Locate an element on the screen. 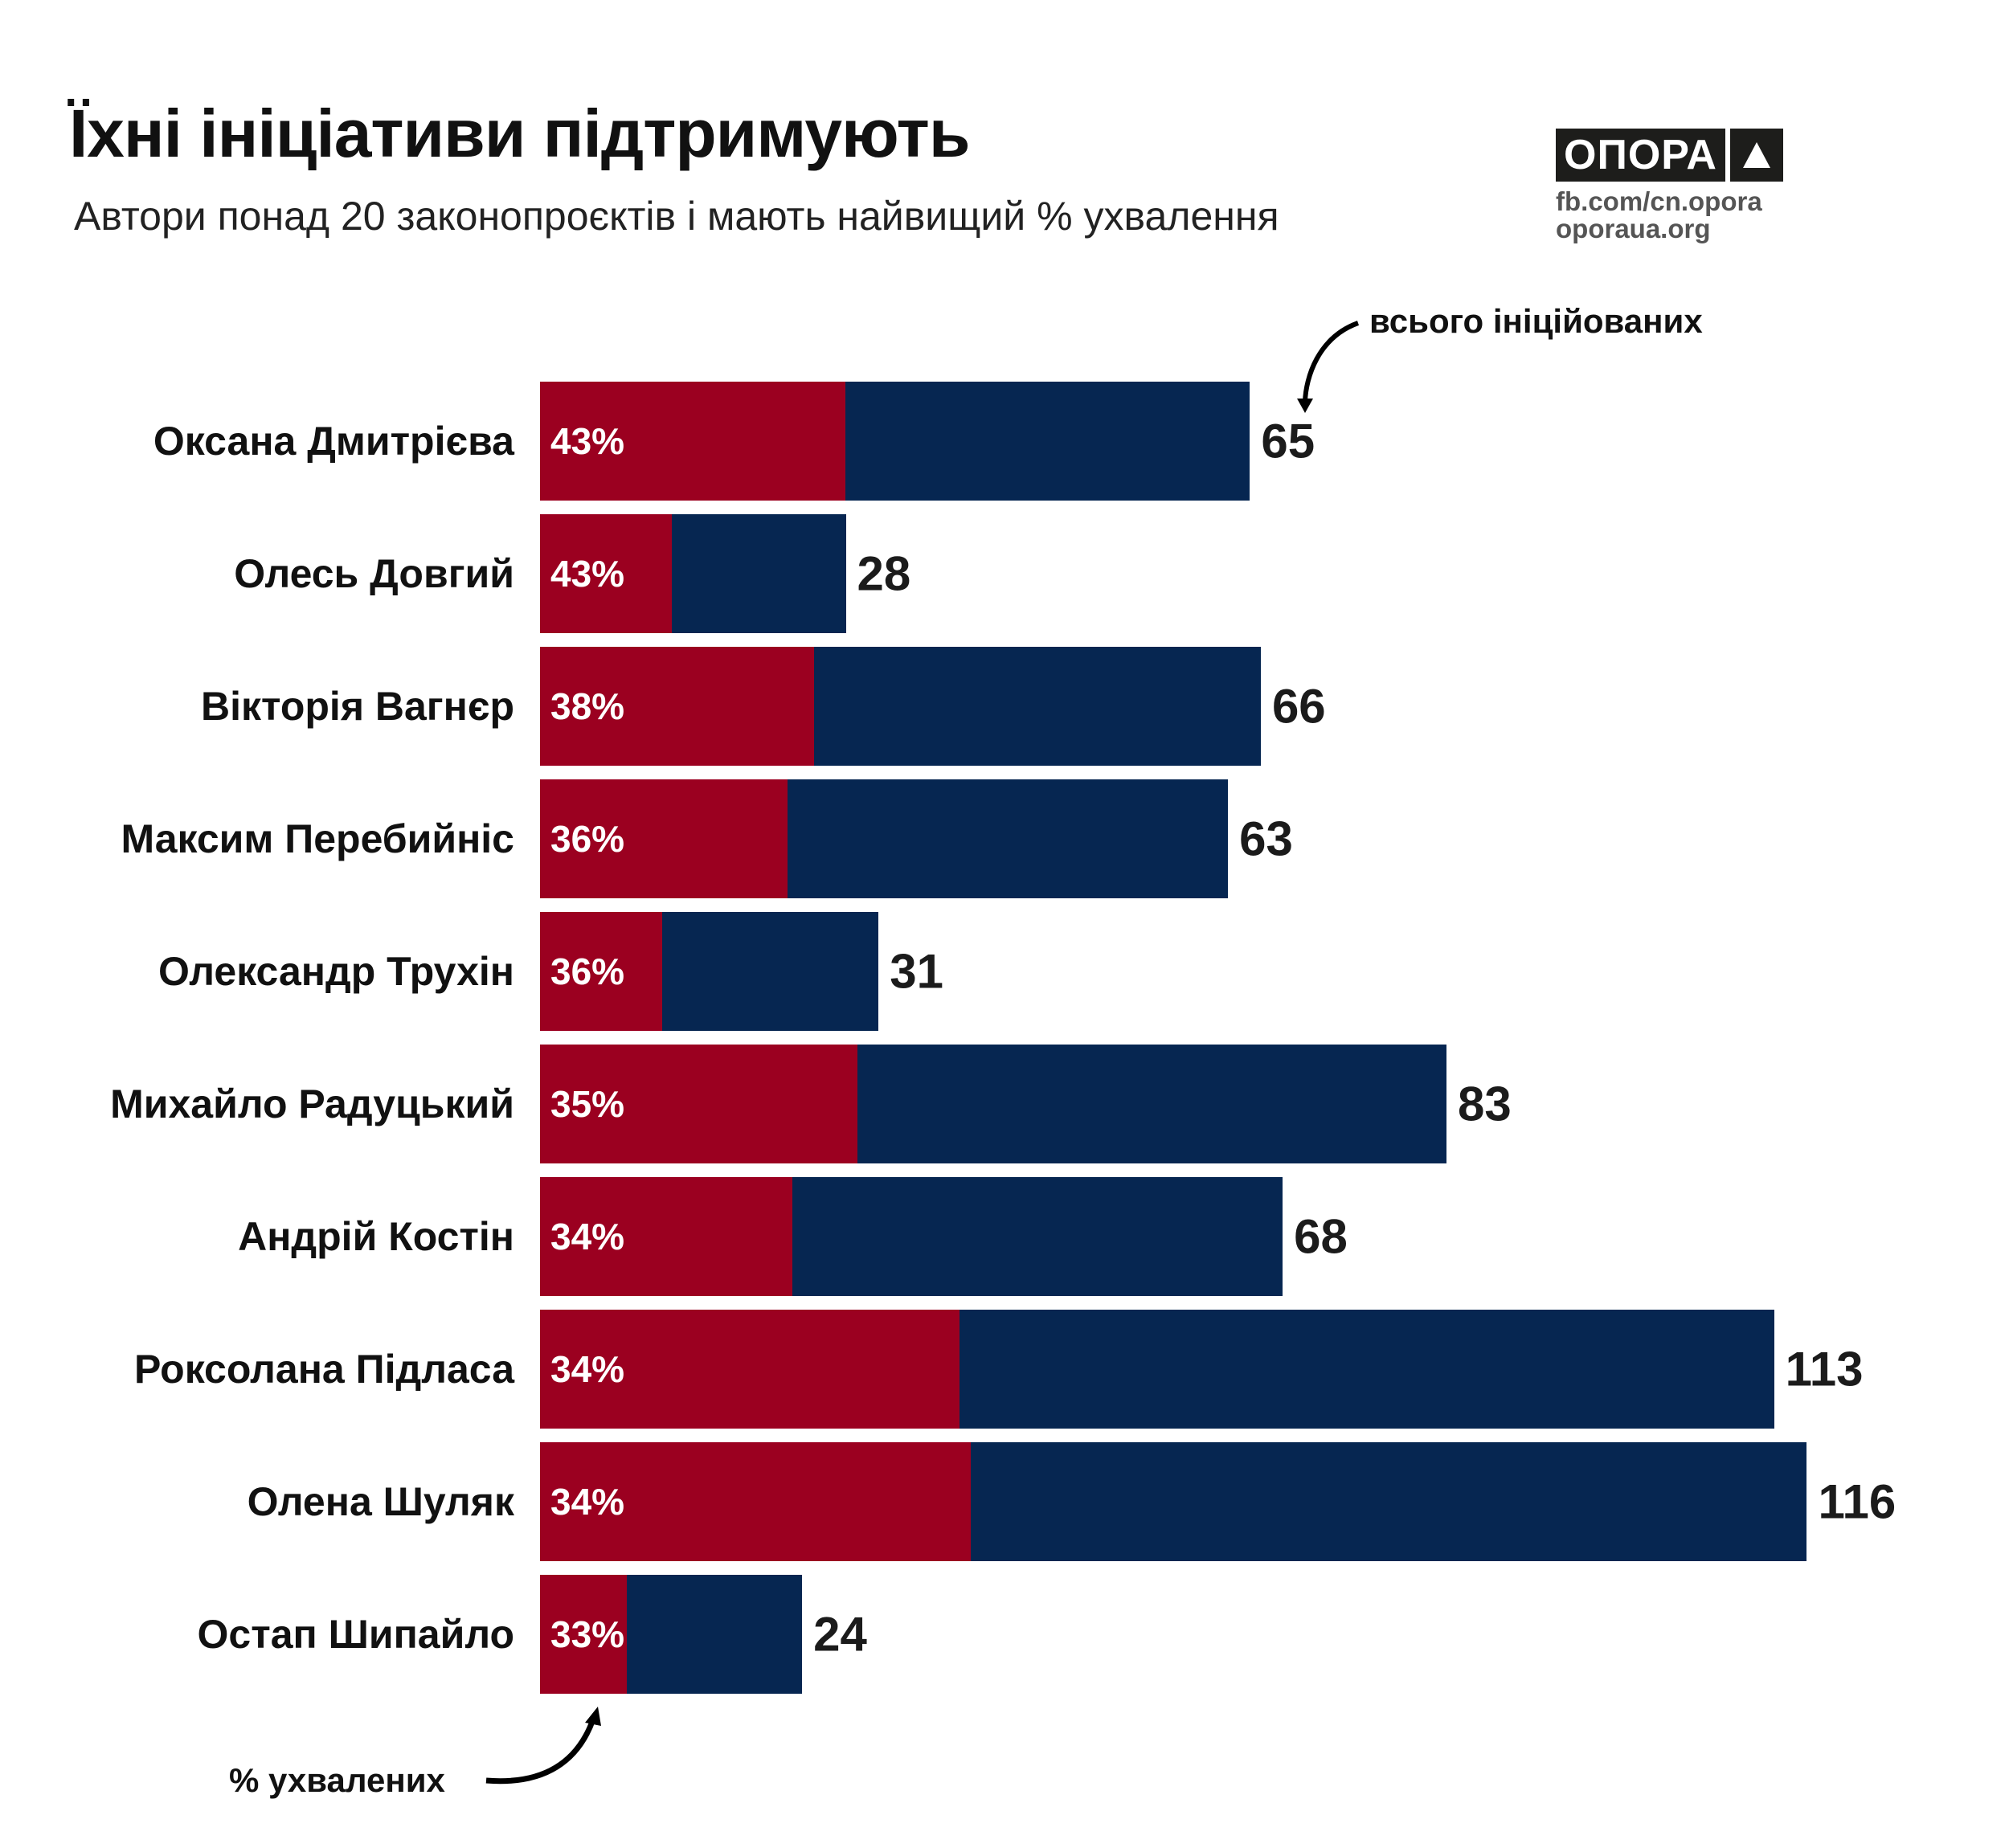 The width and height of the screenshot is (2009, 1848). total-label: 83 is located at coordinates (1484, 1104).